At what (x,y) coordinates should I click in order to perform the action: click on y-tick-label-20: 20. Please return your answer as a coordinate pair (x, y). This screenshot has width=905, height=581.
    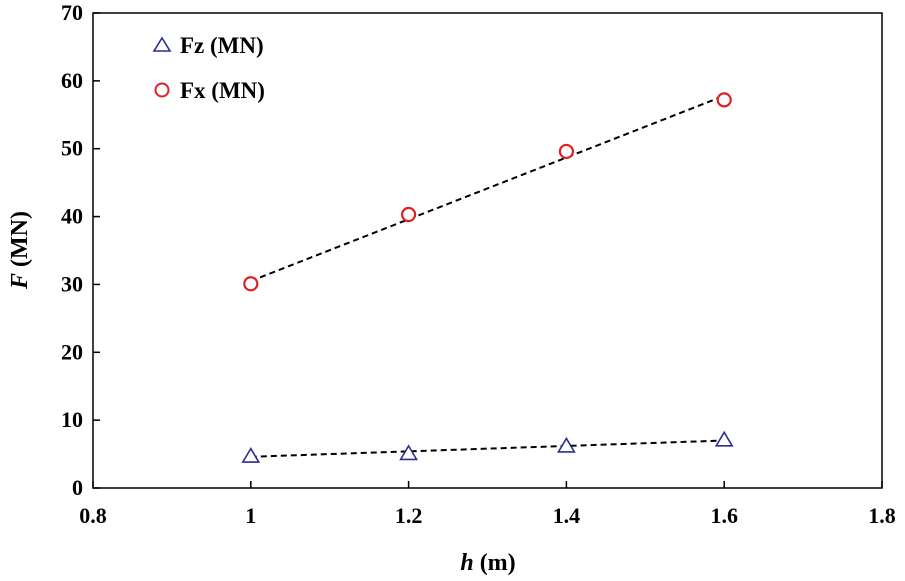
    Looking at the image, I should click on (72, 351).